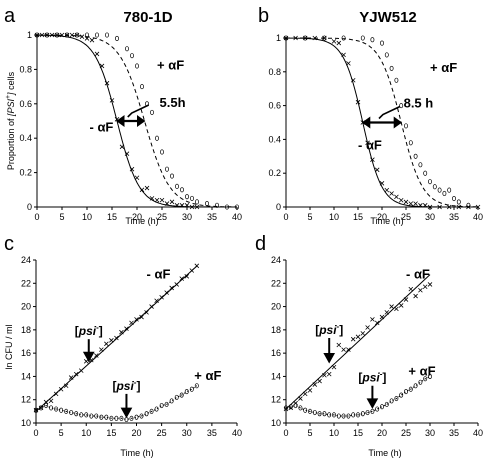  Describe the element at coordinates (26, 260) in the screenshot. I see `y-tick-label: 24` at that location.